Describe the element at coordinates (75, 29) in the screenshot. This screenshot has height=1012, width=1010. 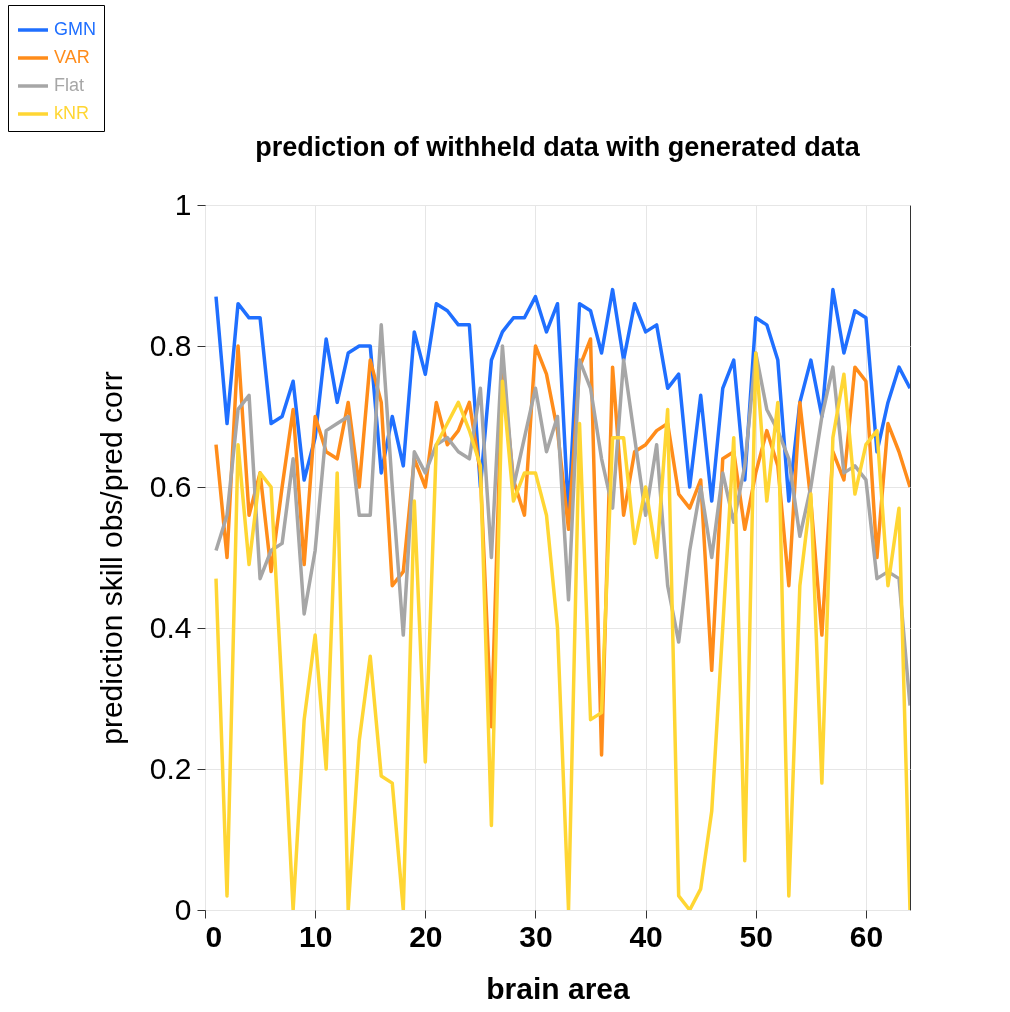
I see `legend-label: GMN` at that location.